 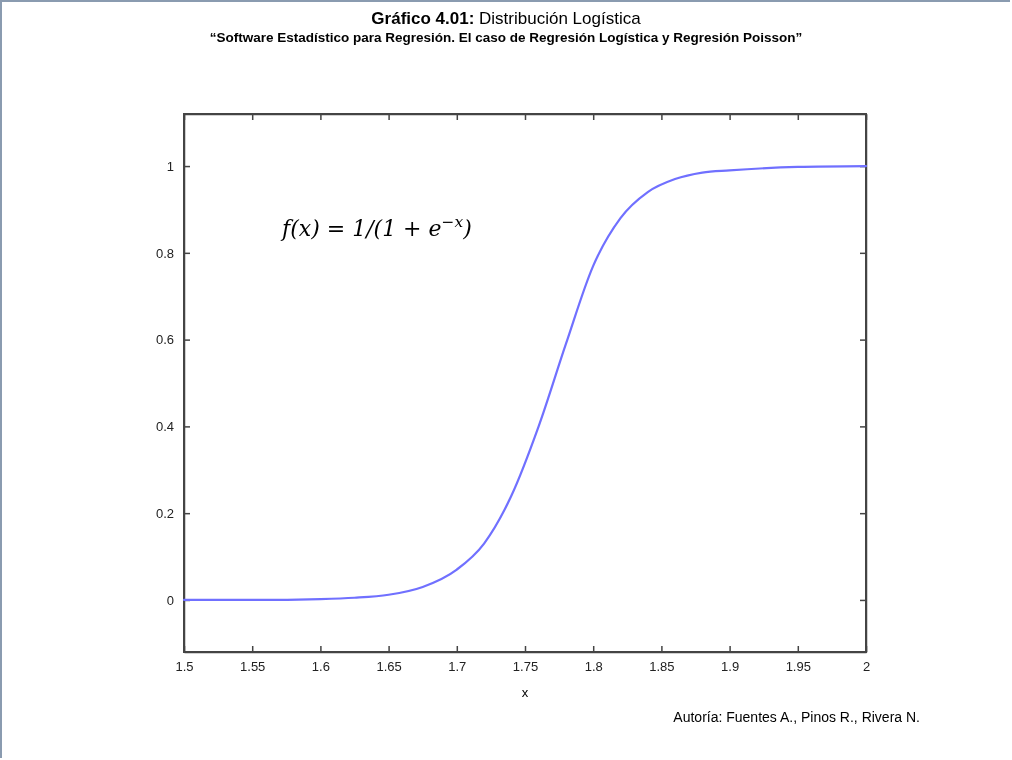 I want to click on y-tick-label: 0.2, so click(x=164, y=513).